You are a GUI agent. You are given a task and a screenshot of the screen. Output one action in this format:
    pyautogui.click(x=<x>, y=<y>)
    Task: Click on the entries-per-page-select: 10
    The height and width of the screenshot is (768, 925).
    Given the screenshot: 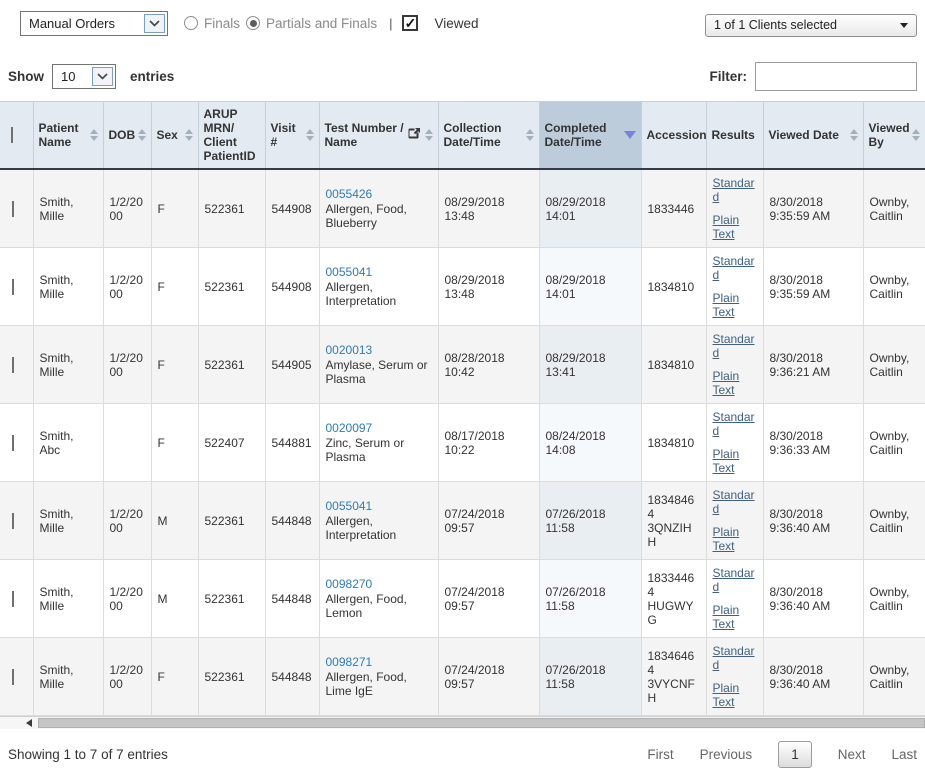 What is the action you would take?
    pyautogui.click(x=84, y=76)
    